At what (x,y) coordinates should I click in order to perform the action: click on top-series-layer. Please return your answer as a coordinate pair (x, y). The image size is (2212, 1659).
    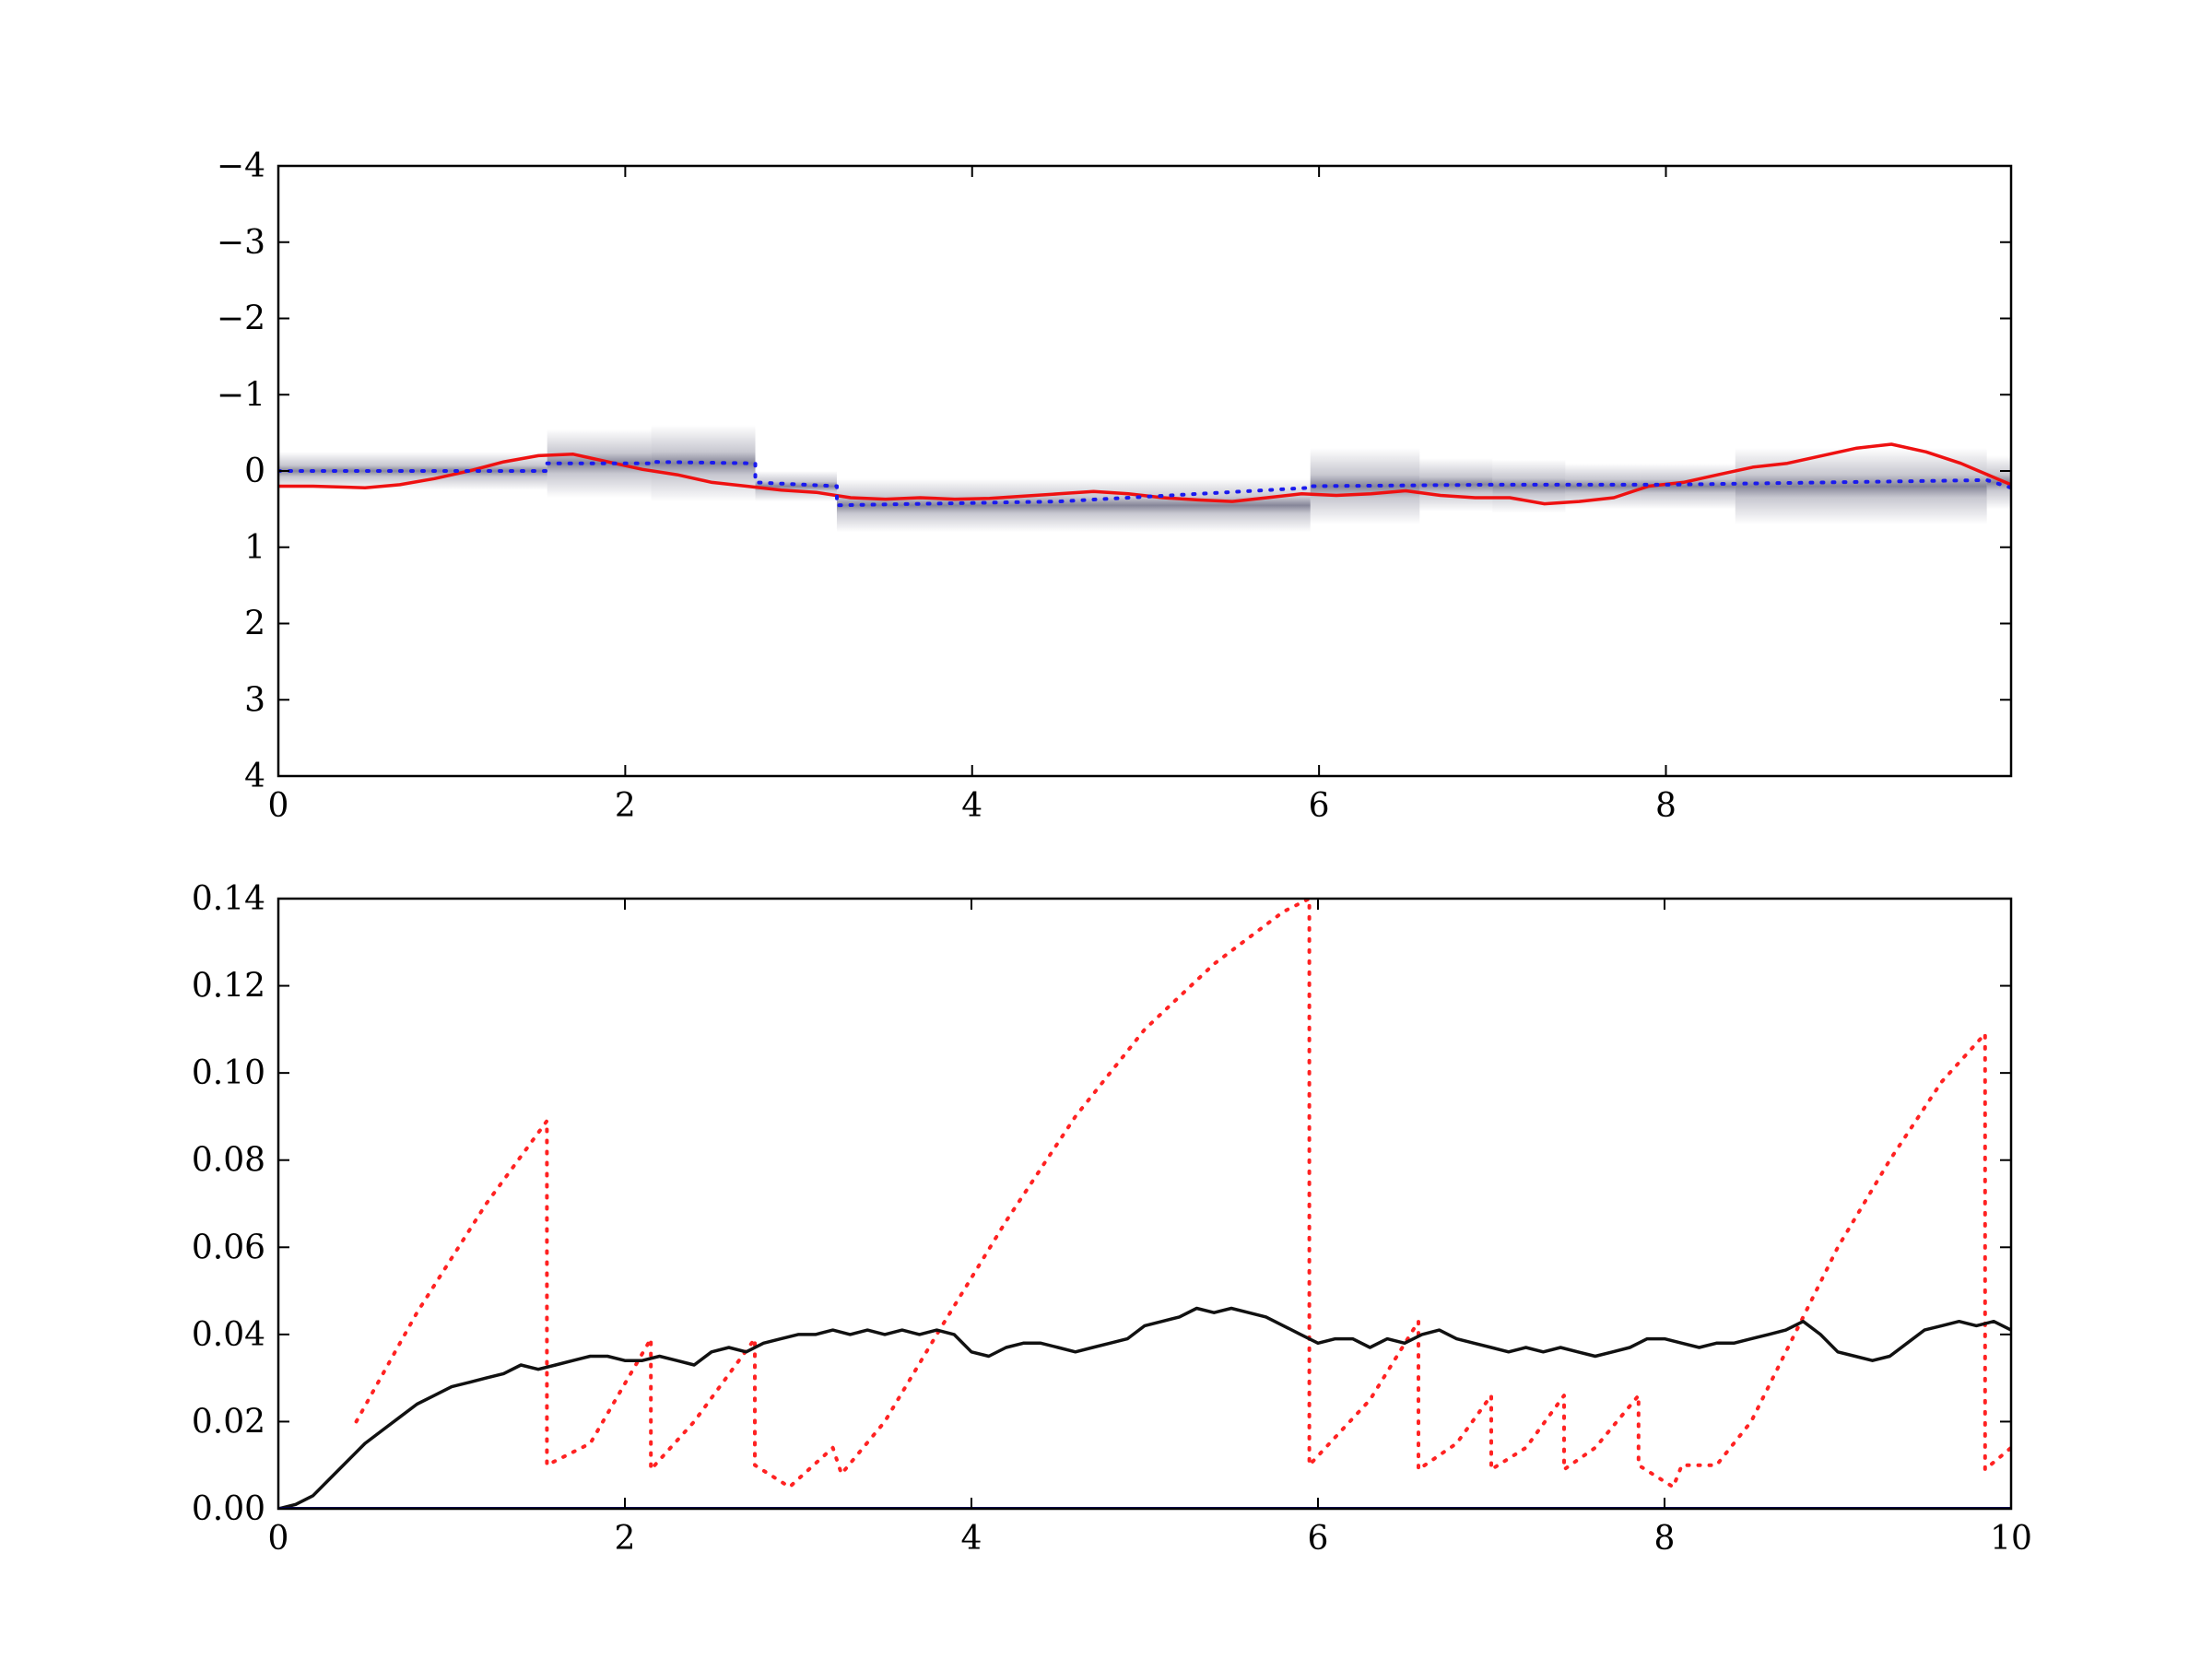
    Looking at the image, I should click on (1144, 475).